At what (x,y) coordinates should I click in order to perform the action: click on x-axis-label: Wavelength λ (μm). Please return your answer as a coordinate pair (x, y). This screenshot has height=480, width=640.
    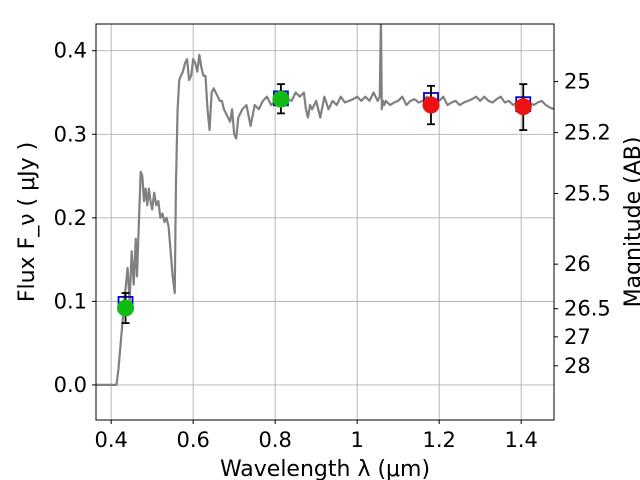
    Looking at the image, I should click on (325, 468).